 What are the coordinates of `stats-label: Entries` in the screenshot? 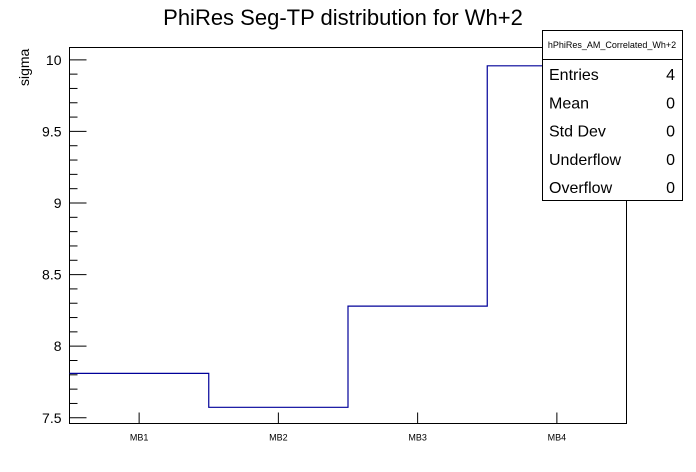 It's located at (574, 75).